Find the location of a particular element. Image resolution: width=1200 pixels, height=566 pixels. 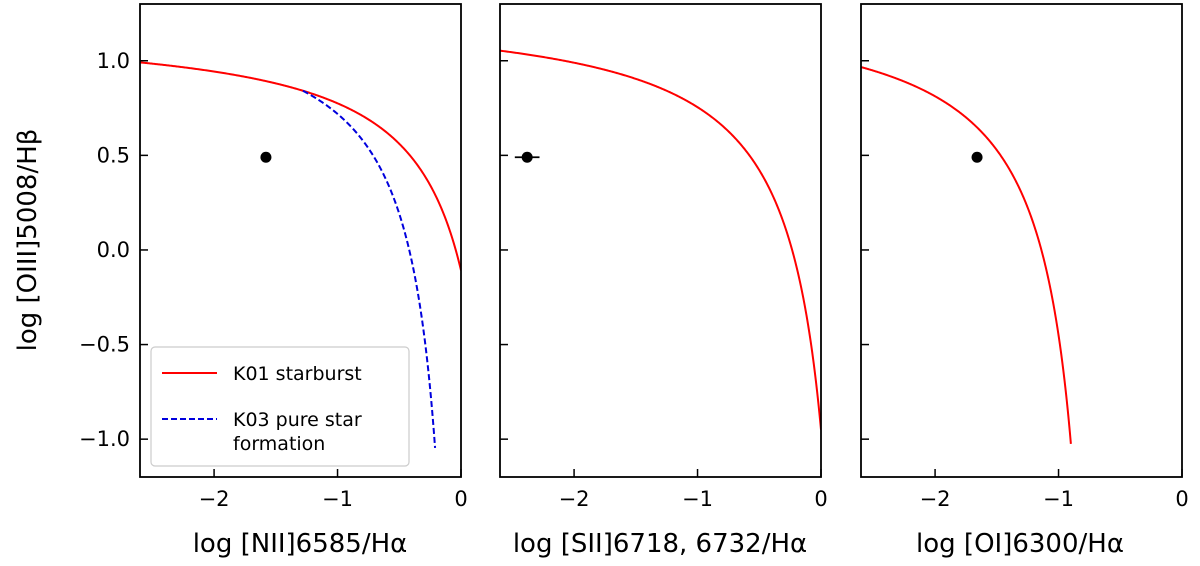

x-axis-title-nii: log [NII]6585/Hα is located at coordinates (300, 544).